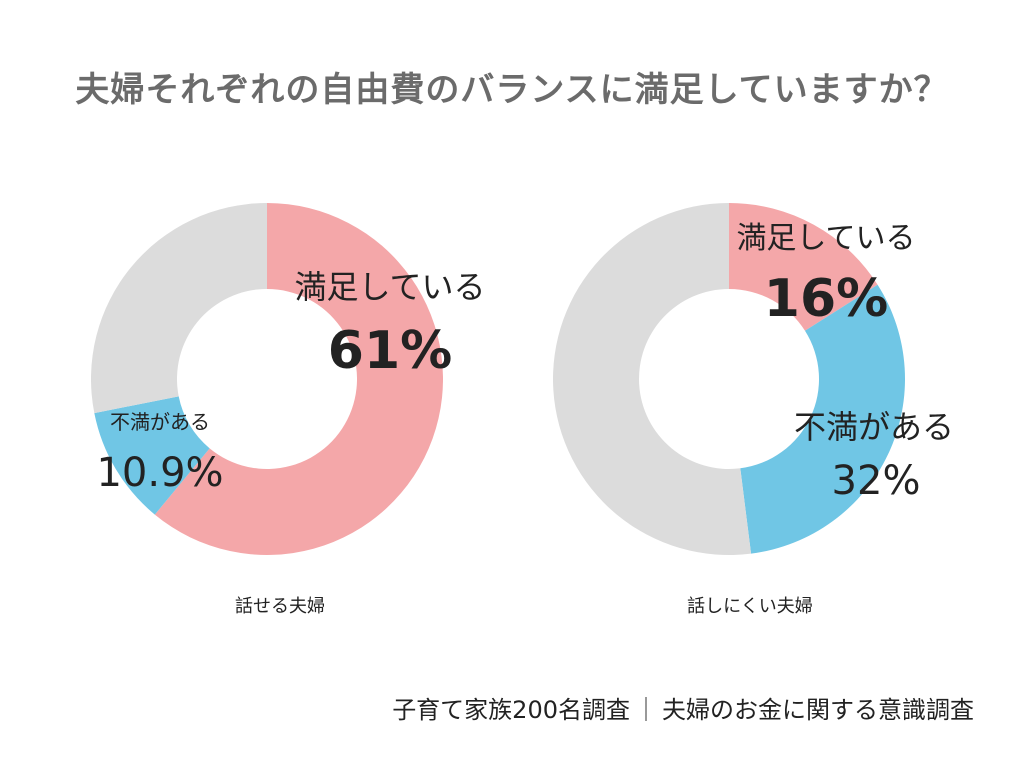 The height and width of the screenshot is (768, 1024). Describe the element at coordinates (159, 473) in the screenshot. I see `slice-value-dissatisfied-left: 10.9%` at that location.